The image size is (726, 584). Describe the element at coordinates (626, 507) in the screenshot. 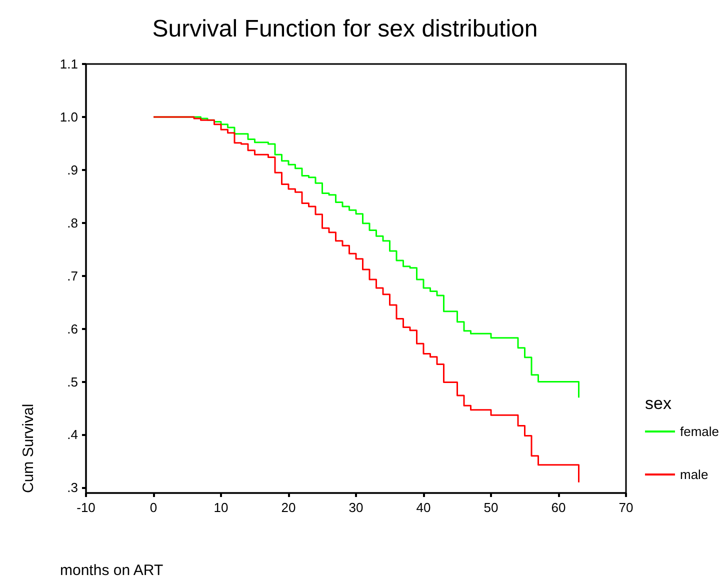

I see `x-tick-label: 70` at that location.